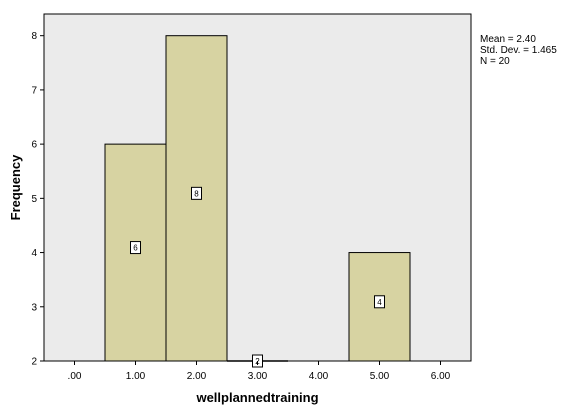 This screenshot has width=586, height=410. I want to click on x-tick-label: 4.00, so click(319, 376).